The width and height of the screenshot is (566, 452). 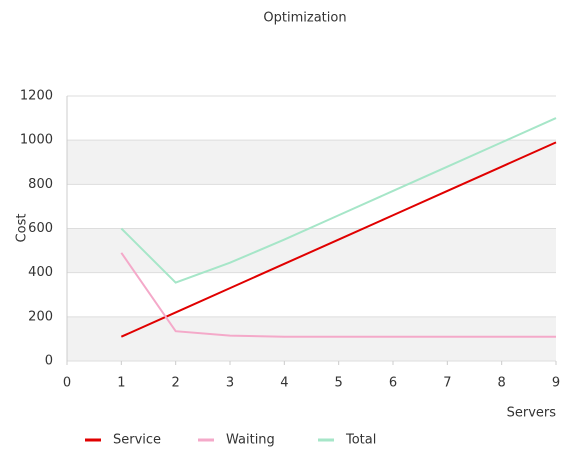 What do you see at coordinates (121, 383) in the screenshot?
I see `x-tick-label: 1` at bounding box center [121, 383].